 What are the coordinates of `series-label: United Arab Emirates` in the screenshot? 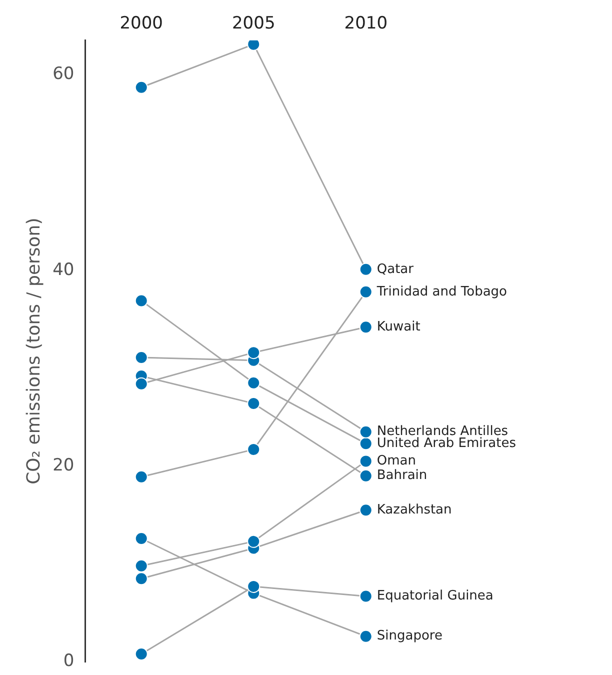 It's located at (446, 443).